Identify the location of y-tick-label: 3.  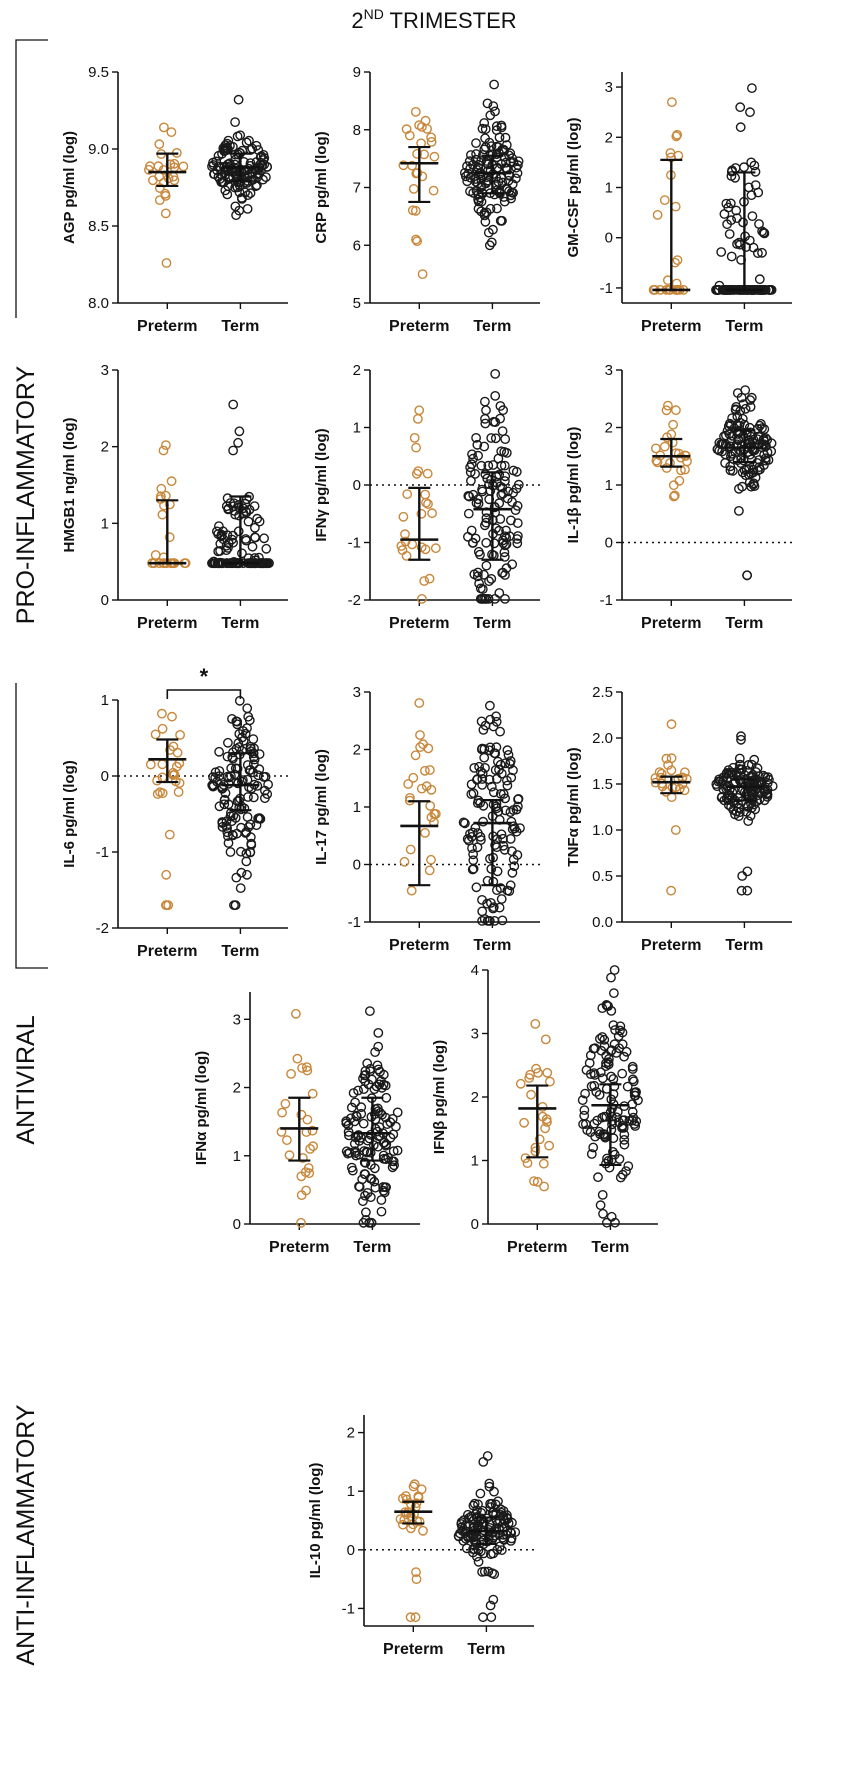
(105, 370).